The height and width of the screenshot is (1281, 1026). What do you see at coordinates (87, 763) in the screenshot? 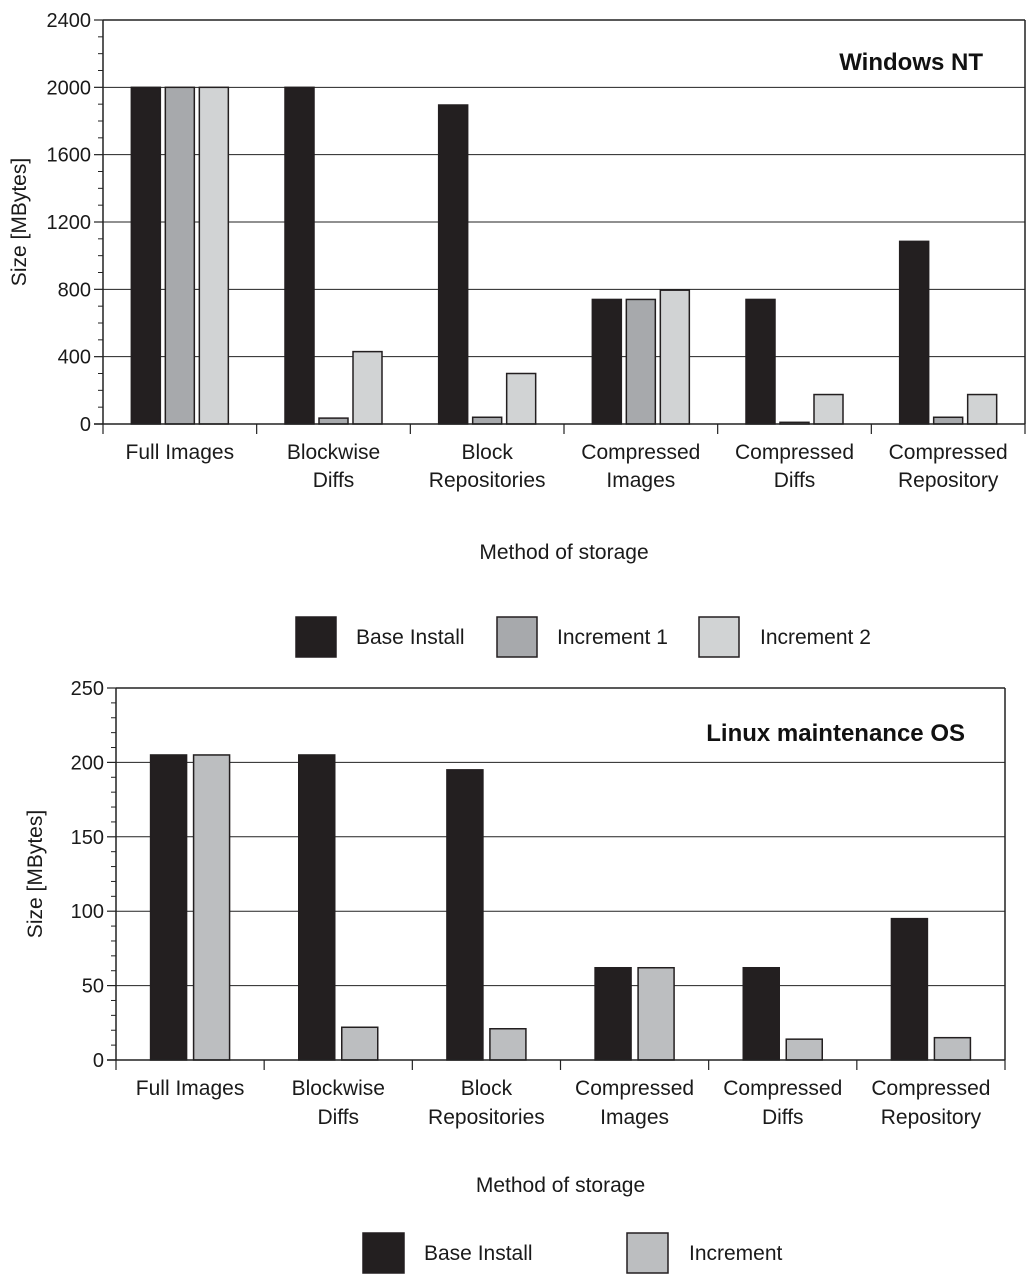
I see `y-tick-label: 200` at bounding box center [87, 763].